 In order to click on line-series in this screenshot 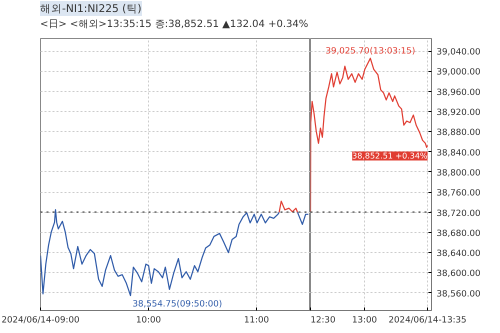, I will do `click(369, 134)`.